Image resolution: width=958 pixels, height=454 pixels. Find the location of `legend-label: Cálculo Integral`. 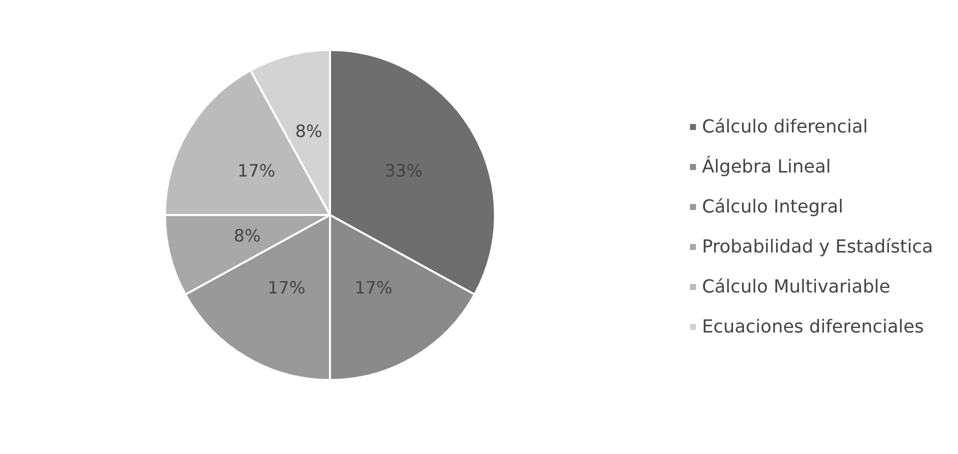

legend-label: Cálculo Integral is located at coordinates (773, 207).